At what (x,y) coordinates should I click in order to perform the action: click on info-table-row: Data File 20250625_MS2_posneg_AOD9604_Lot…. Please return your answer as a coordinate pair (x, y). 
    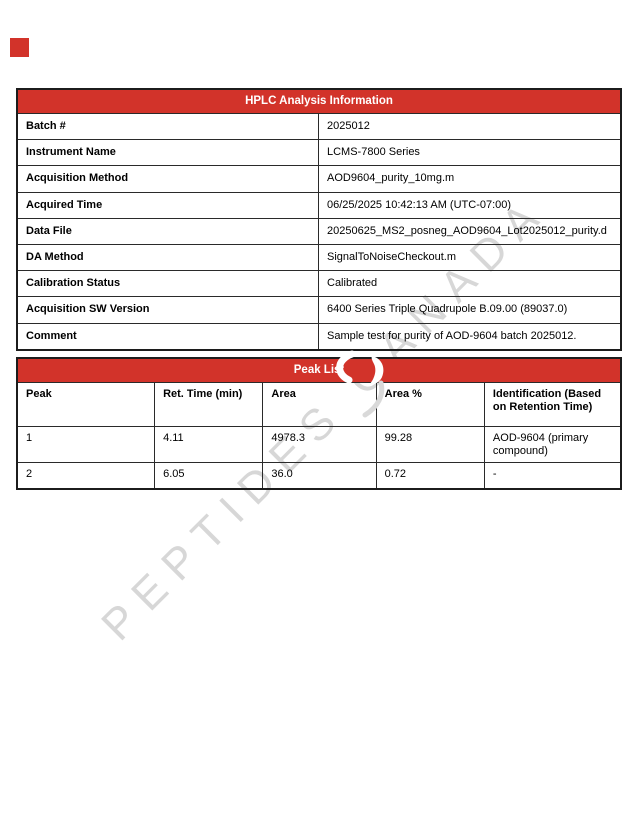
    Looking at the image, I should click on (319, 230).